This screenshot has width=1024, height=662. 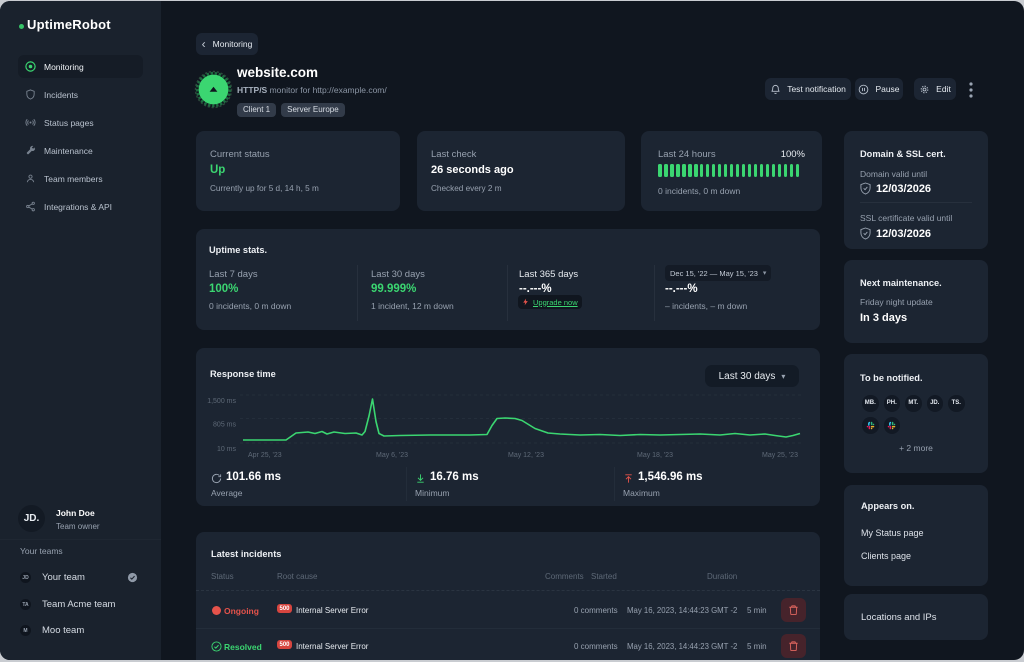 I want to click on svg-text: 805 ms, so click(x=224, y=425).